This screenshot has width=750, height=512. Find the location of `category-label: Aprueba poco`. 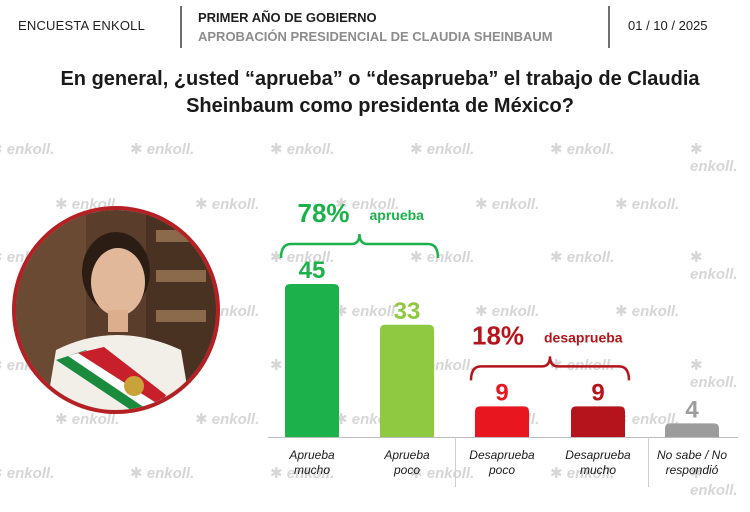

category-label: Aprueba poco is located at coordinates (407, 463).